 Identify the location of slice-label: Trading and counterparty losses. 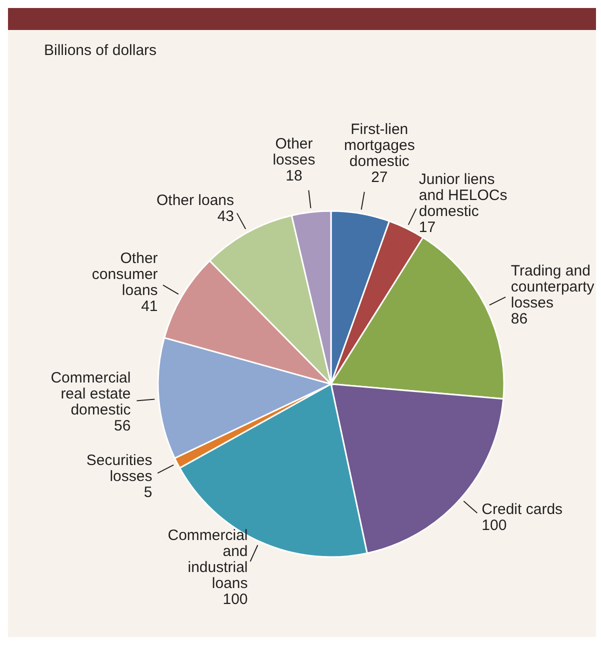
(552, 287).